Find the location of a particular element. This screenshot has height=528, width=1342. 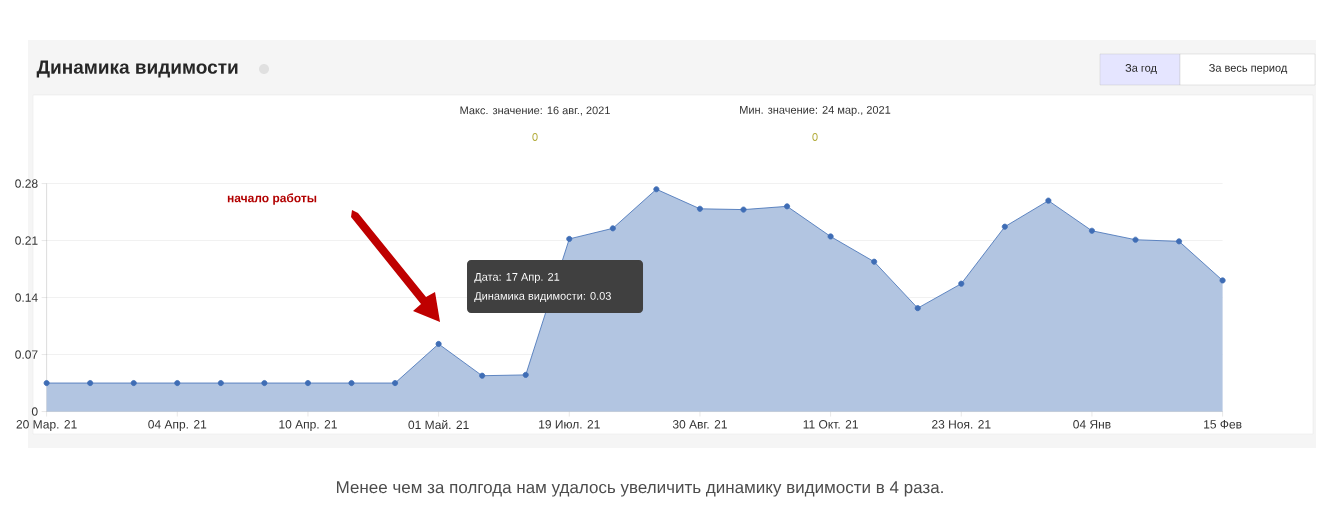

x-tick-label: 20 Мар. 21 is located at coordinates (46, 425).